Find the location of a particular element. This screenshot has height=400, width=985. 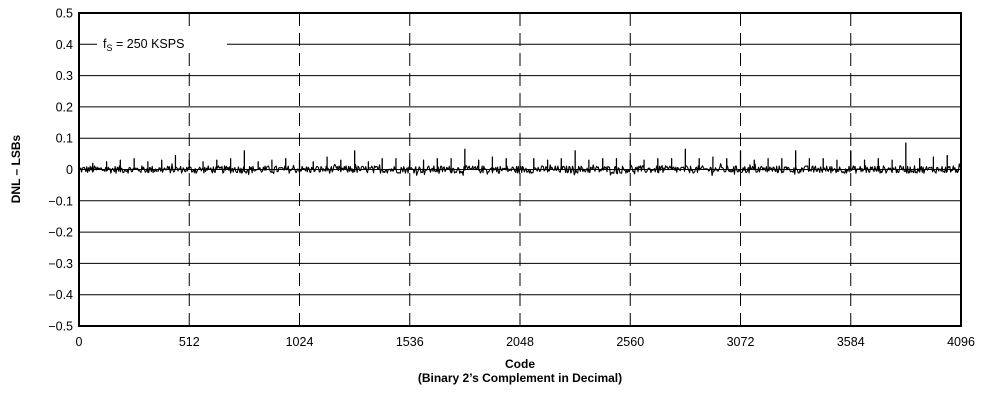

dnl-series is located at coordinates (520, 159).